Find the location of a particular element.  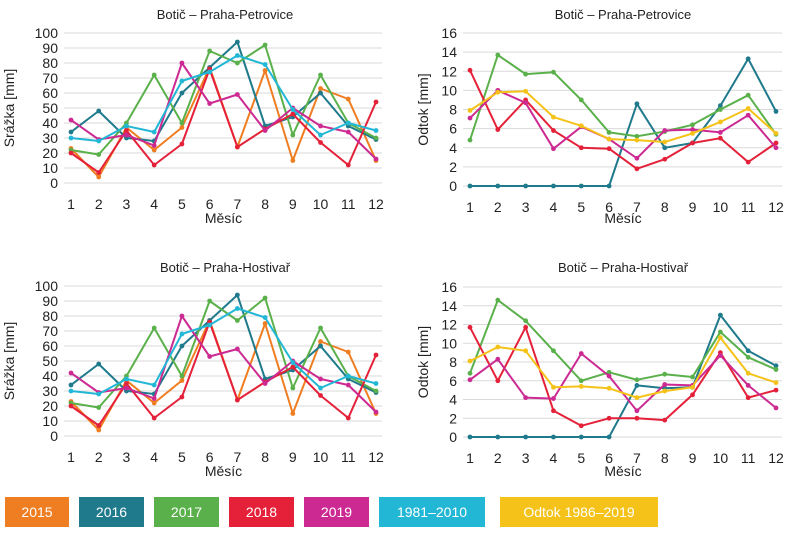

y-axis-label: Srážka [mm] is located at coordinates (9, 108).